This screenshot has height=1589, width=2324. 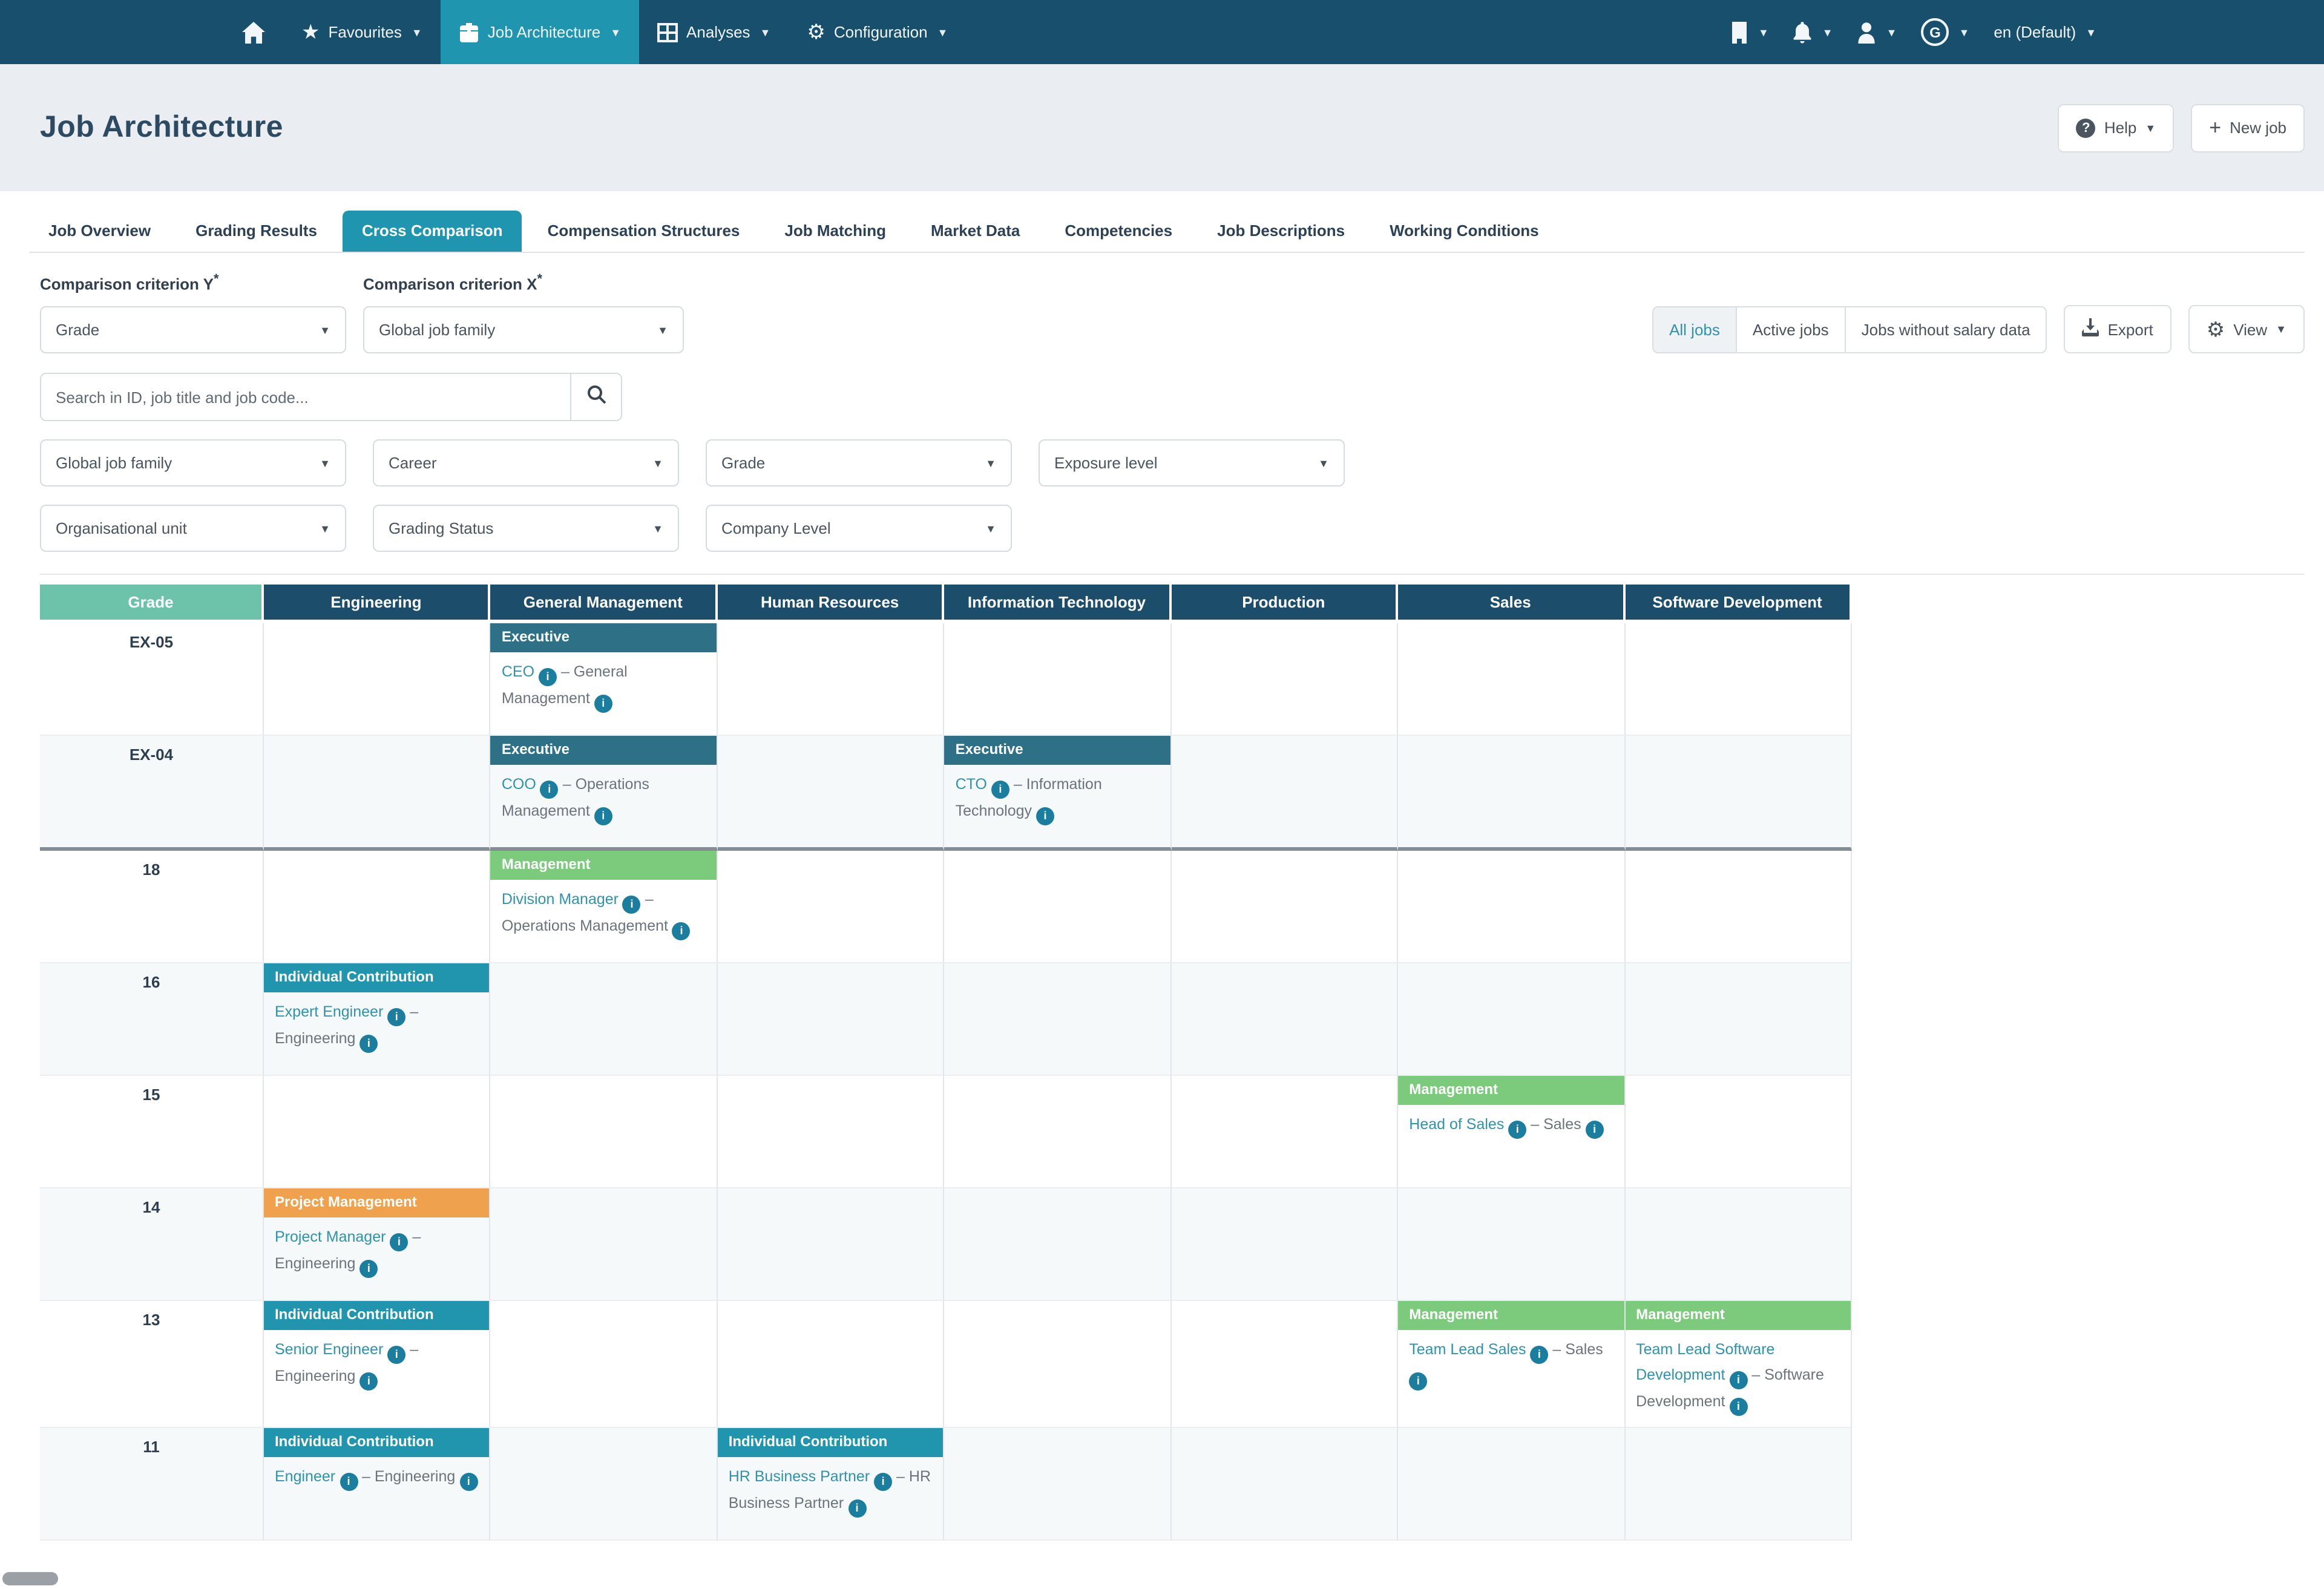 What do you see at coordinates (193, 529) in the screenshot?
I see `filter-select-organisational-unit: Organisational unit ▼` at bounding box center [193, 529].